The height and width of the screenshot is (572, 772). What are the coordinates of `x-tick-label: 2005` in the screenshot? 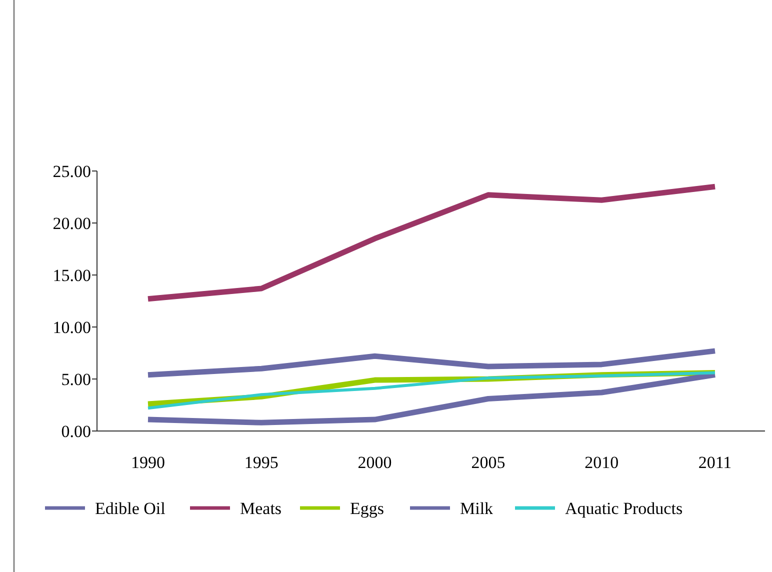 It's located at (488, 462).